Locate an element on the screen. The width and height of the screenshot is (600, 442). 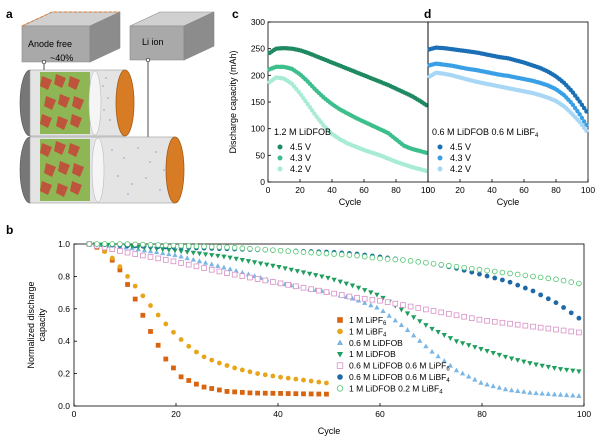
b-legend-label: 1 M LiDFOB 0.2 M LiBF4 is located at coordinates (396, 389).